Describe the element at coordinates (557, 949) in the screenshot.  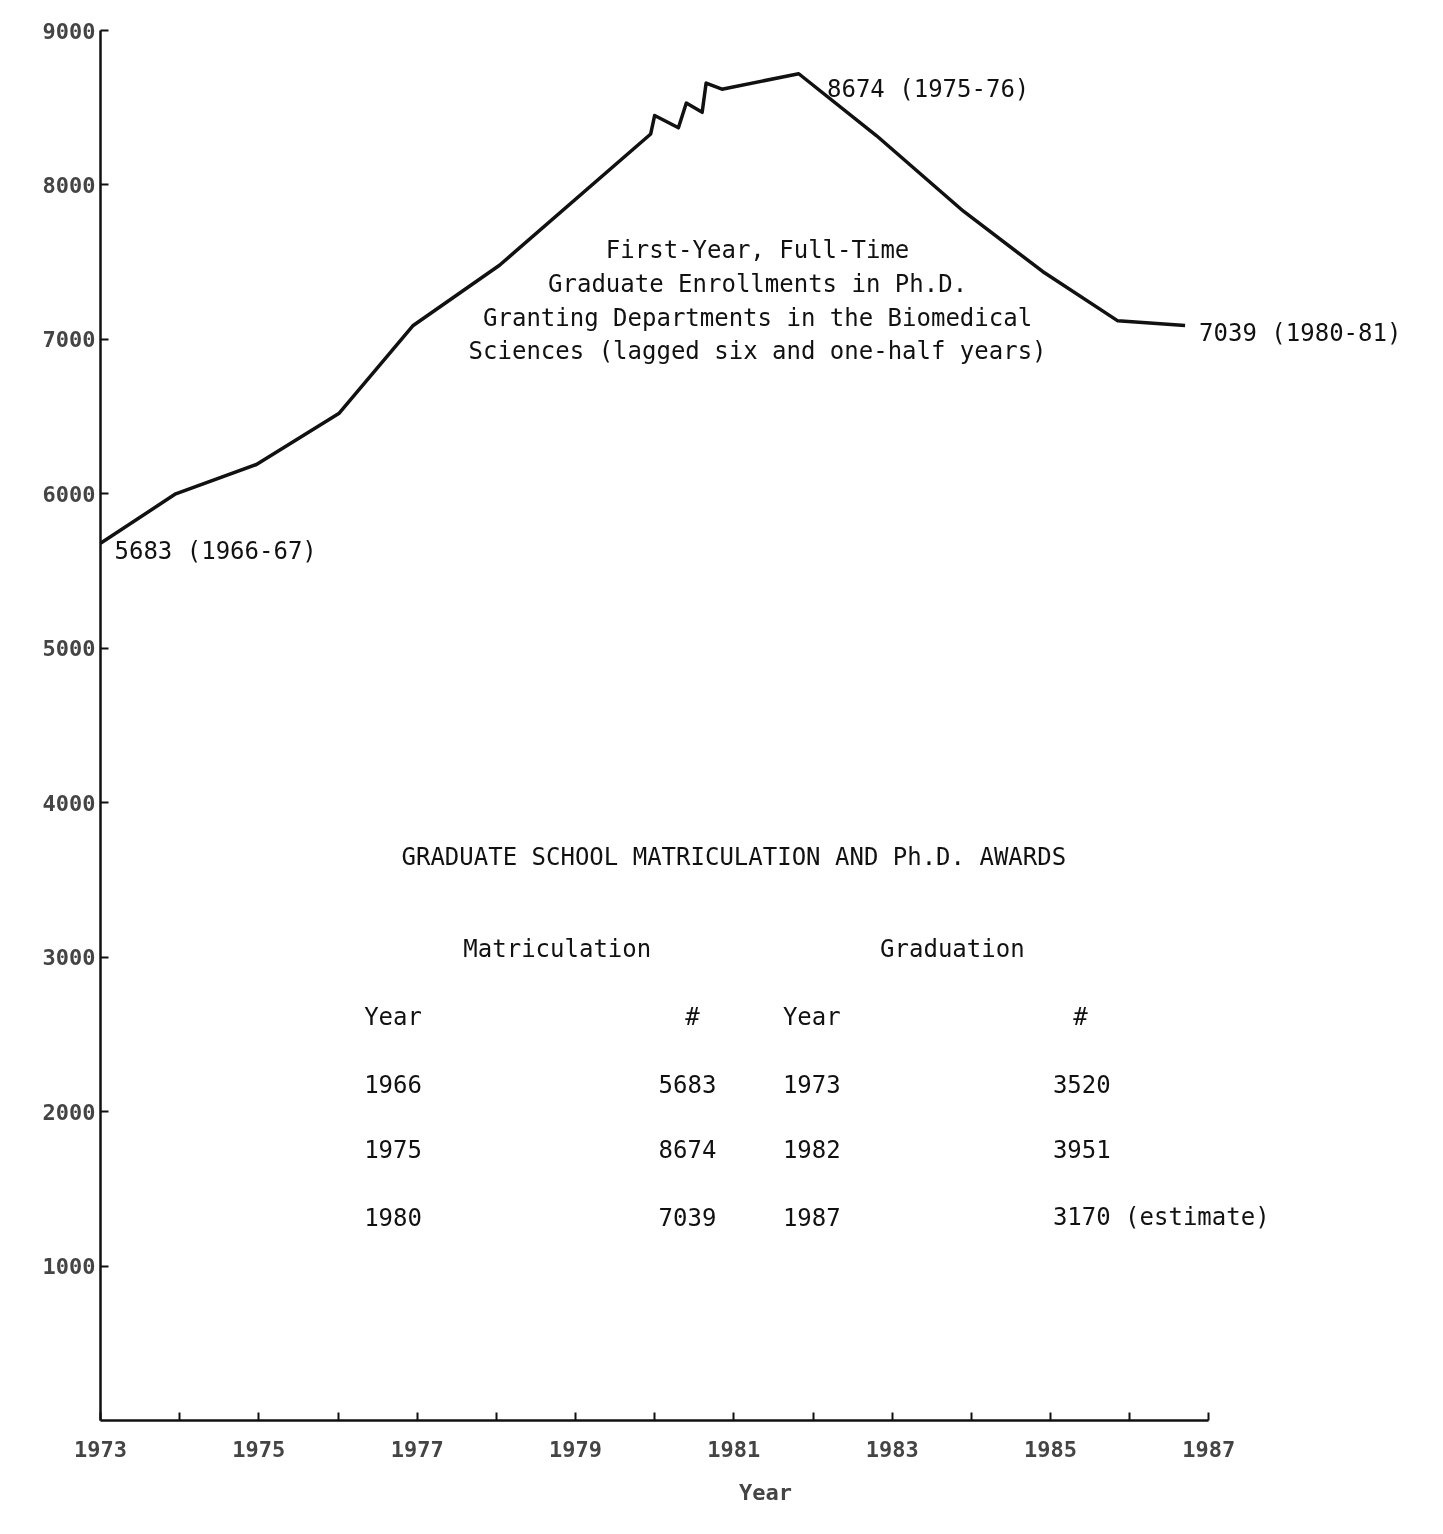
I see `annotation: Matriculation` at that location.